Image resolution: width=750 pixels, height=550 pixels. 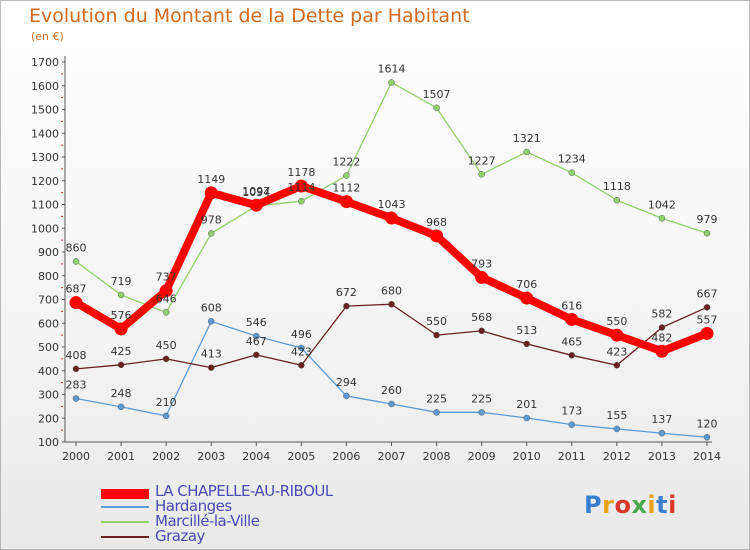 What do you see at coordinates (639, 505) in the screenshot?
I see `logo-letter: x` at bounding box center [639, 505].